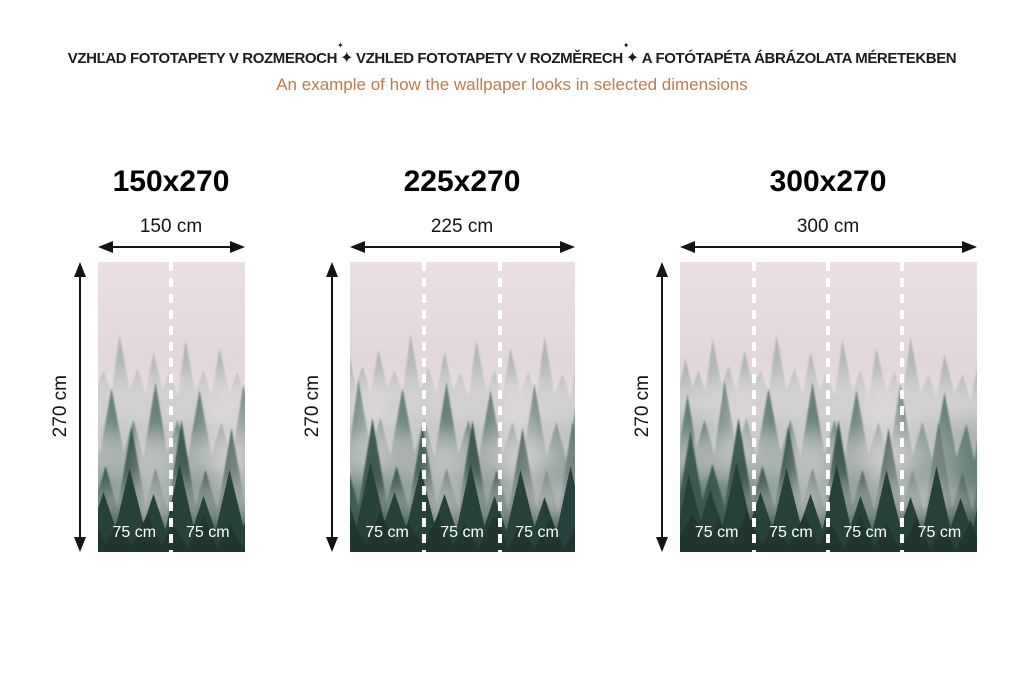 This screenshot has height=680, width=1024. Describe the element at coordinates (202, 58) in the screenshot. I see `title-part-sk: VZHĽAD FOTOTAPETY V ROZMEROCH` at that location.